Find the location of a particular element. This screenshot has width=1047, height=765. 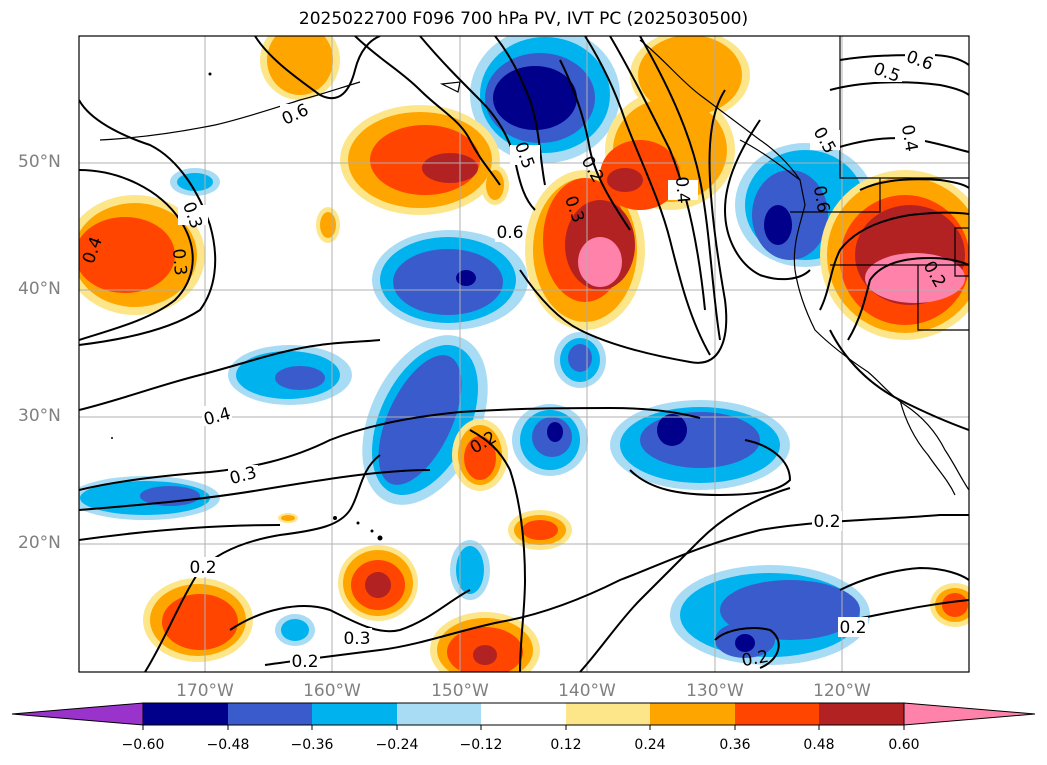

lon-label-170w: 170°W is located at coordinates (205, 691).